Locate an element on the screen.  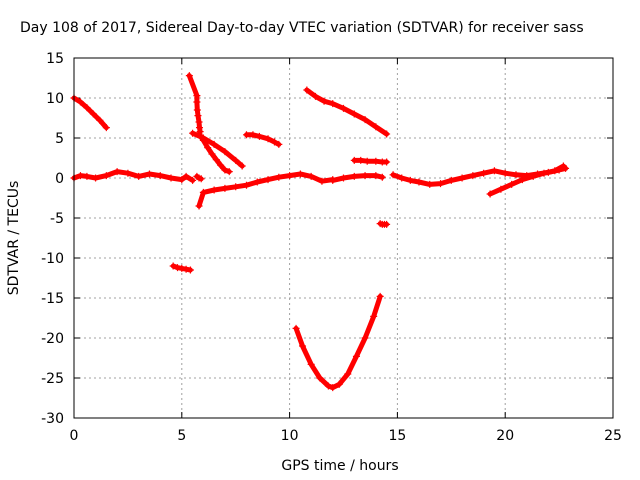
y-tick-label: -20 is located at coordinates (52, 339).